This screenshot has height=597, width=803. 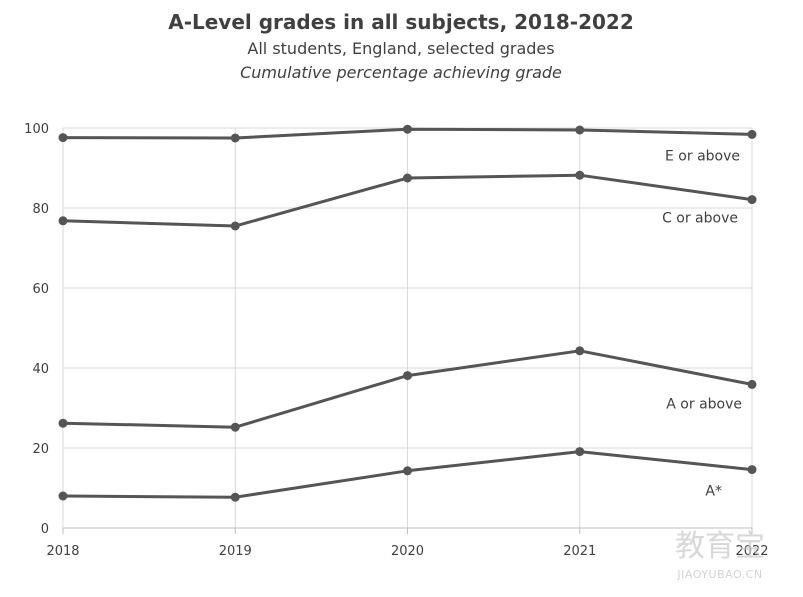 I want to click on y-tick-label: 40, so click(x=40, y=369).